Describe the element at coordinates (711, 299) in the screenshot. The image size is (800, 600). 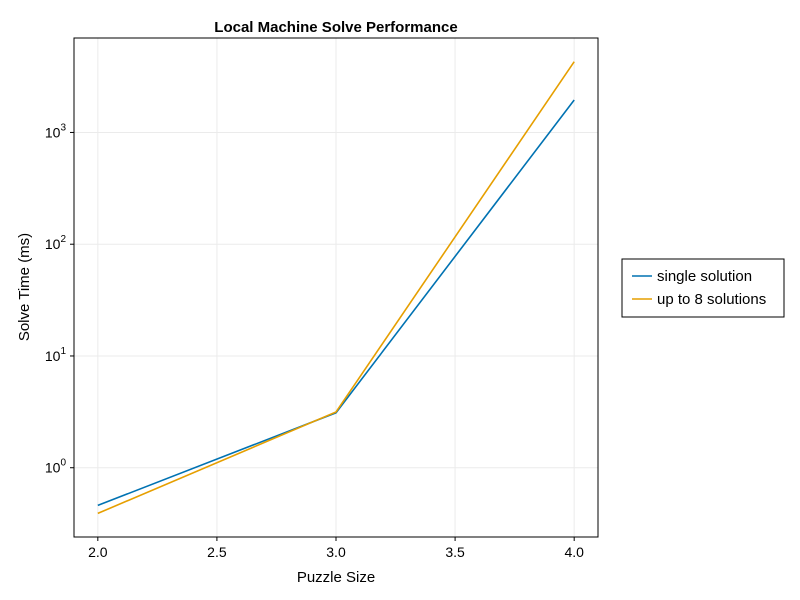
I see `legend-label-2: up to 8 solutions` at that location.